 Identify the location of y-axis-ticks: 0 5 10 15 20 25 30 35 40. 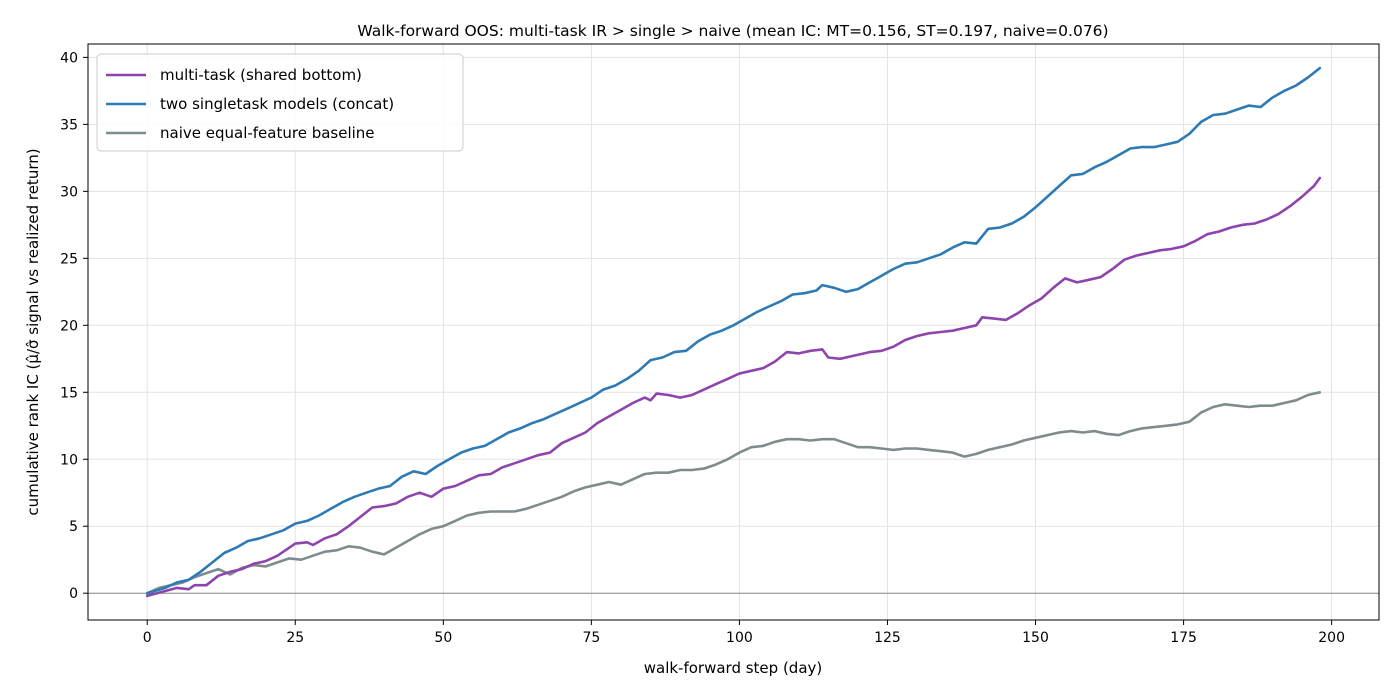
(74, 326).